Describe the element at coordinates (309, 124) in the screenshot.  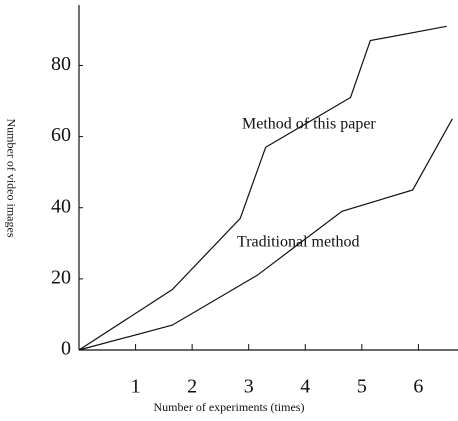
I see `annotation: Method of this paper` at that location.